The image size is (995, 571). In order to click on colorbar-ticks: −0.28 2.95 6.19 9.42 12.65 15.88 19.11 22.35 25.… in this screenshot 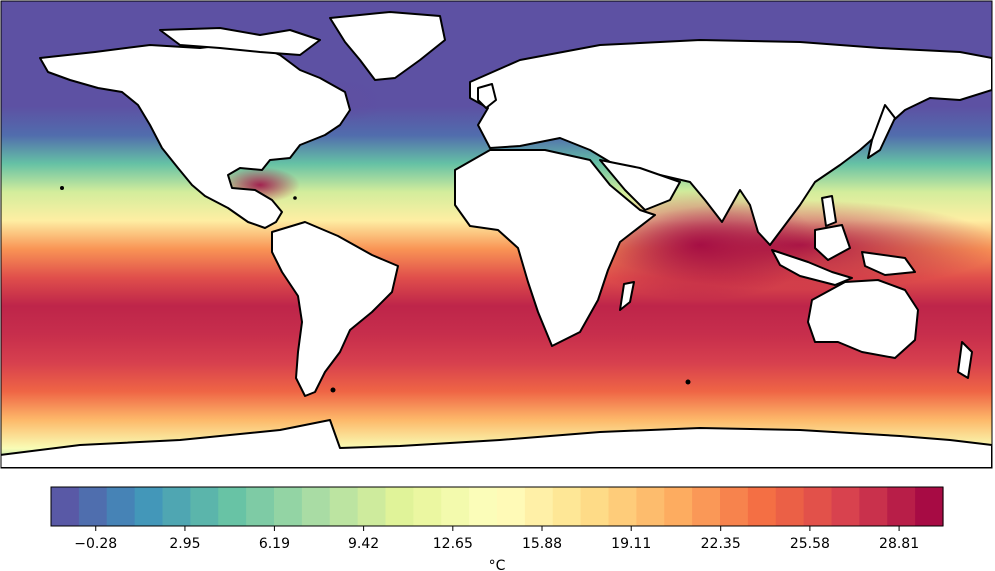, I will do `click(496, 539)`.